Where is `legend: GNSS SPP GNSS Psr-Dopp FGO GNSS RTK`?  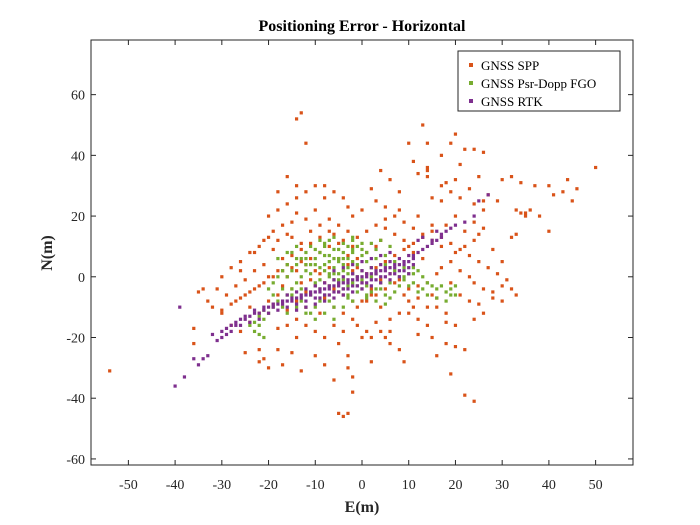 legend: GNSS SPP GNSS Psr-Dopp FGO GNSS RTK is located at coordinates (539, 81).